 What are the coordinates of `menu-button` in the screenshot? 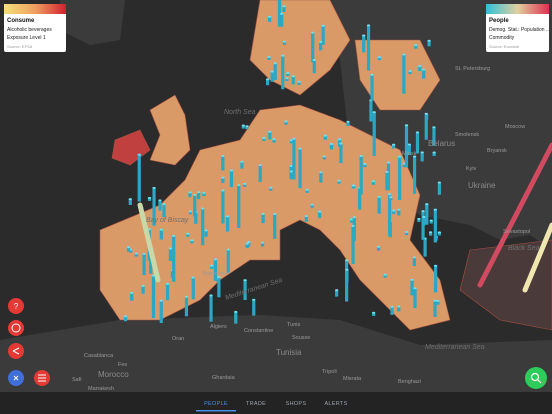 It's located at (42, 378).